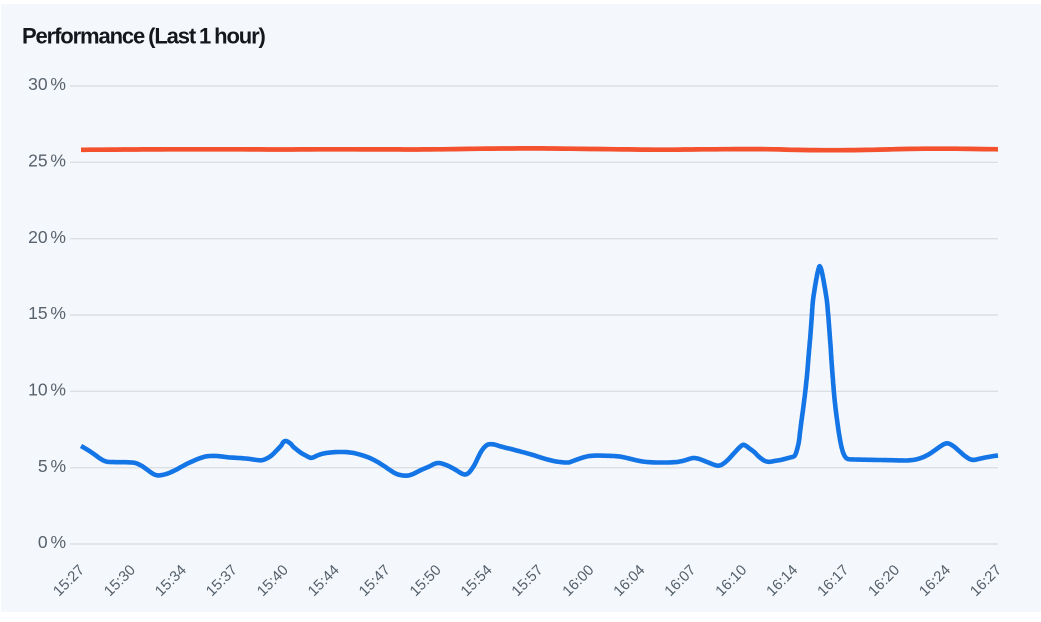 This screenshot has width=1041, height=622. I want to click on svg-text: 5 %, so click(52, 466).